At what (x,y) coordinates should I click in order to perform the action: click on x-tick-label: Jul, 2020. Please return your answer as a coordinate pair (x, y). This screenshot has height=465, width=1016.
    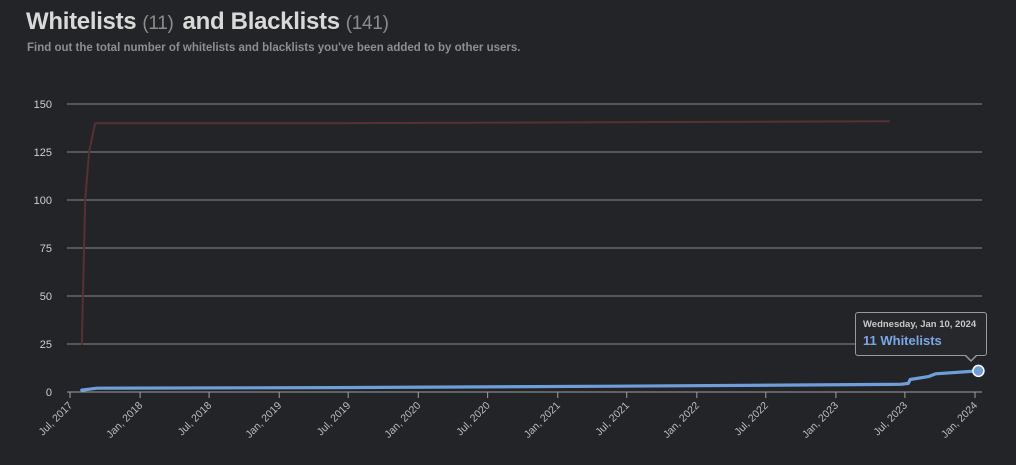
    Looking at the image, I should click on (473, 419).